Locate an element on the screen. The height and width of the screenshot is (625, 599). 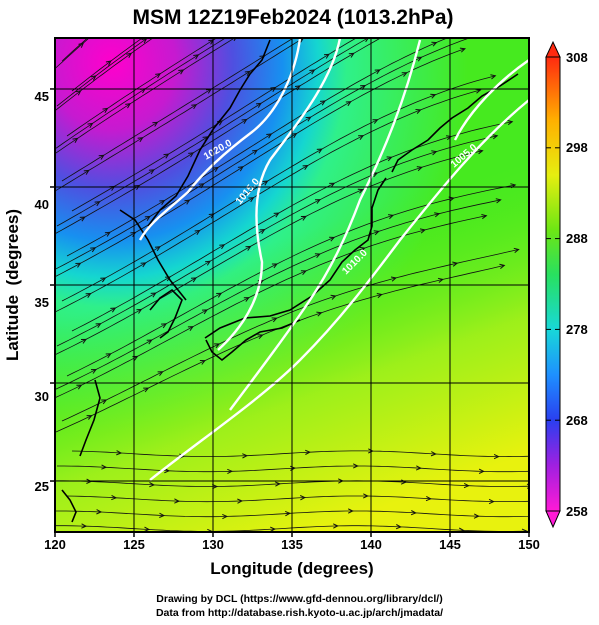
y-tick-label: 40 is located at coordinates (42, 204).